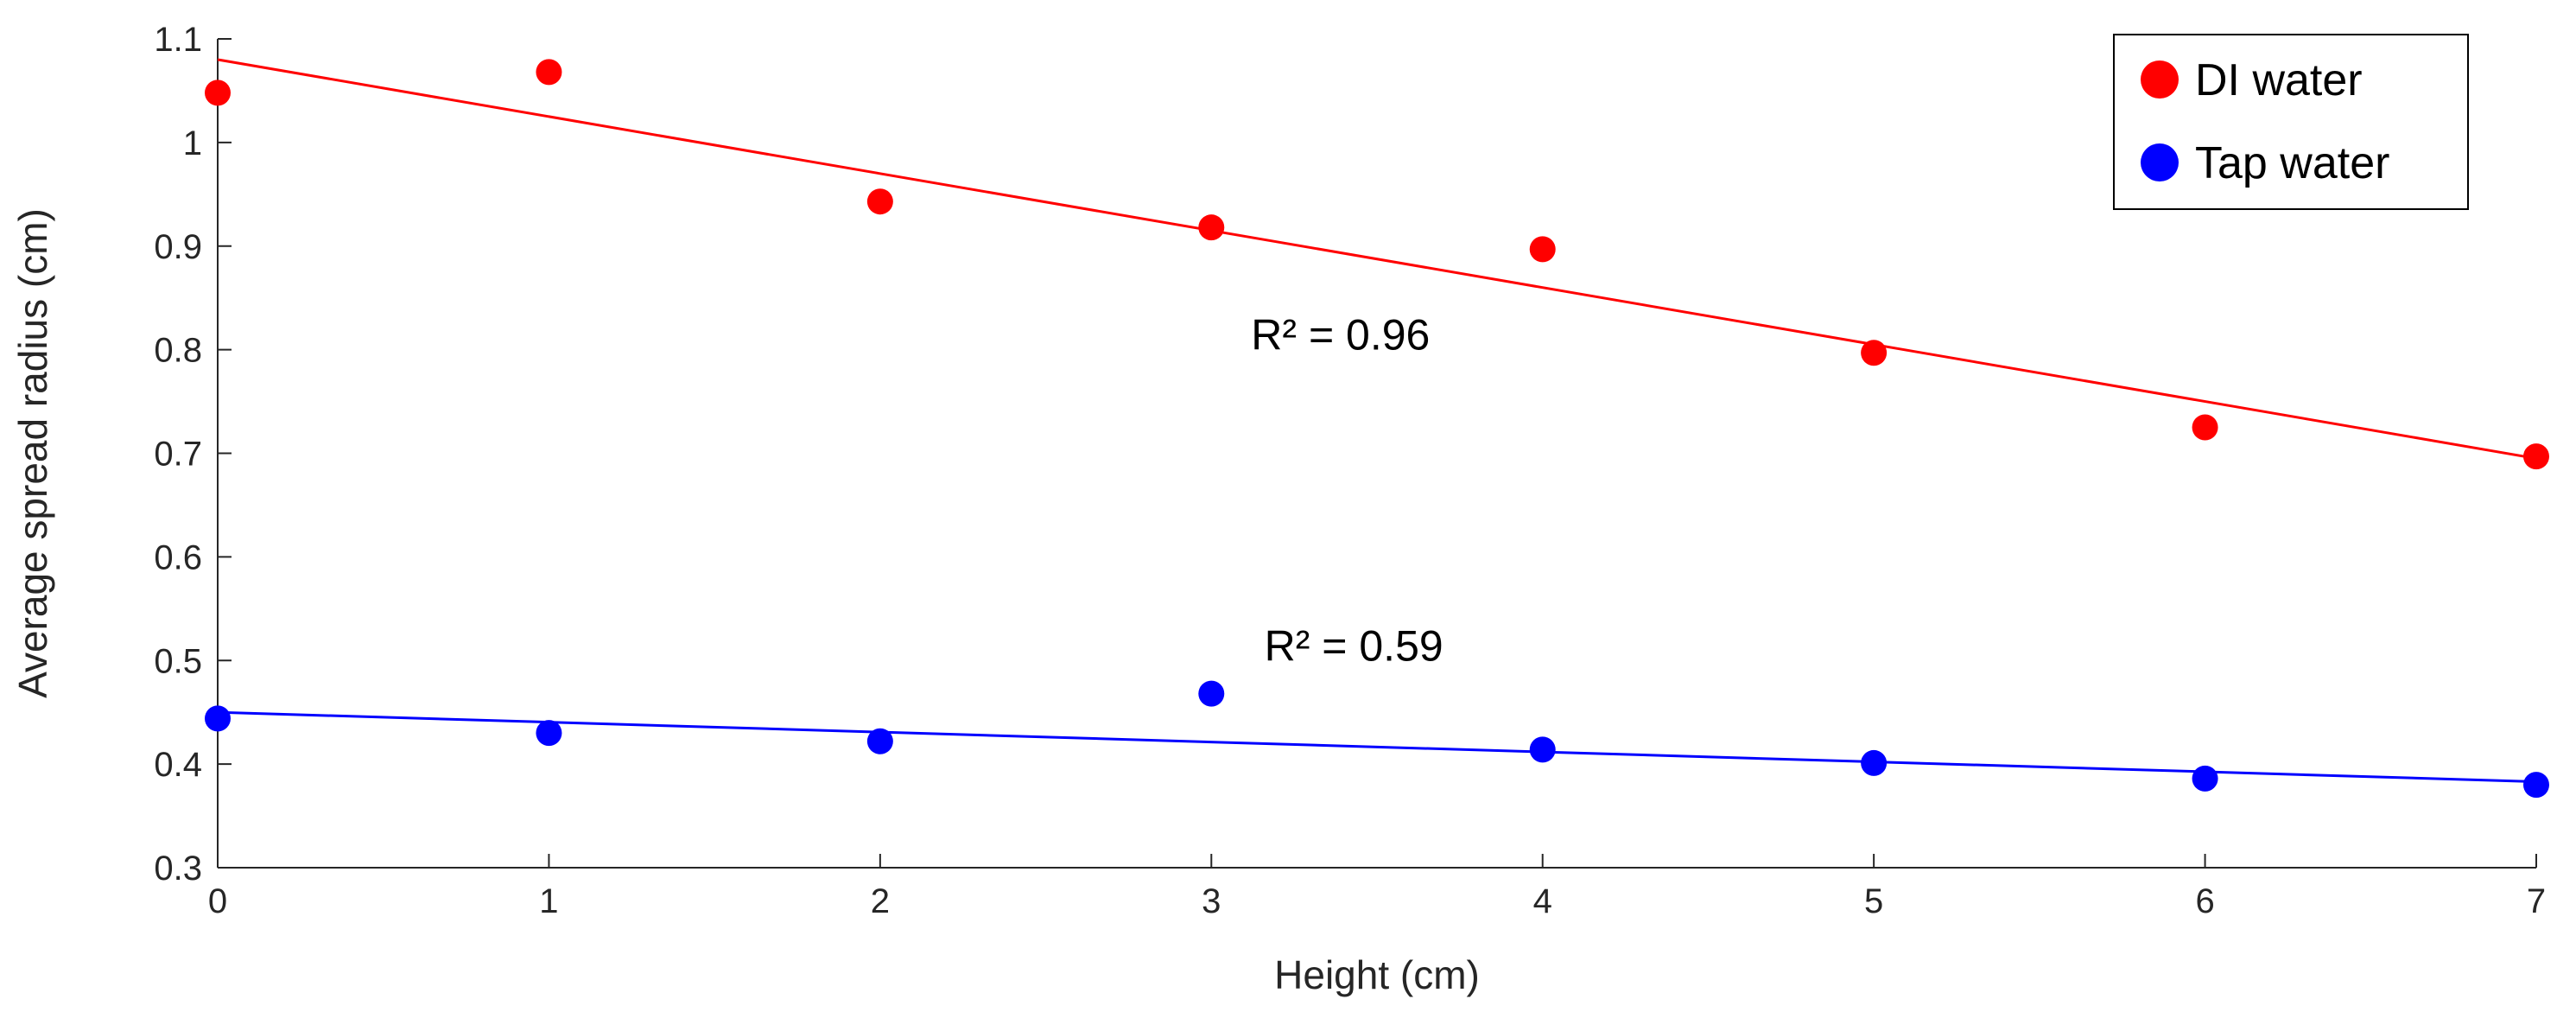 The width and height of the screenshot is (2576, 1012). What do you see at coordinates (1211, 901) in the screenshot?
I see `x-tick-label: 3` at bounding box center [1211, 901].